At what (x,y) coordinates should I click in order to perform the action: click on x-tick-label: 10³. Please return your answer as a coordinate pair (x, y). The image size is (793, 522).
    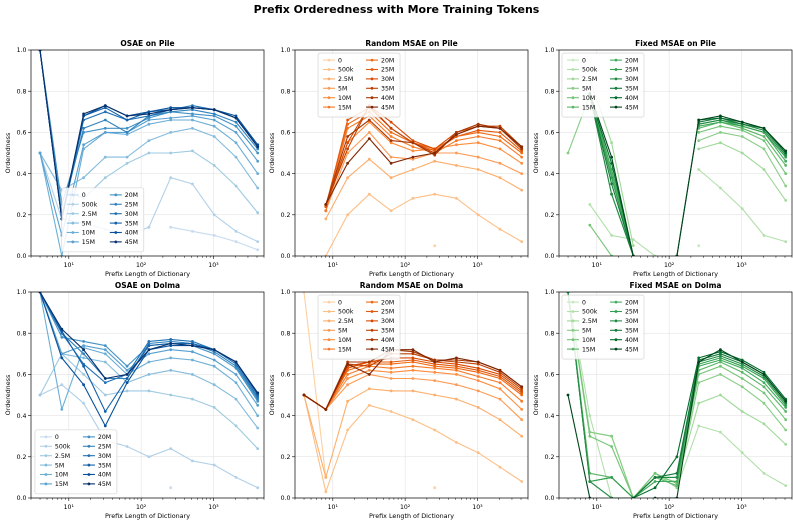
    Looking at the image, I should click on (741, 507).